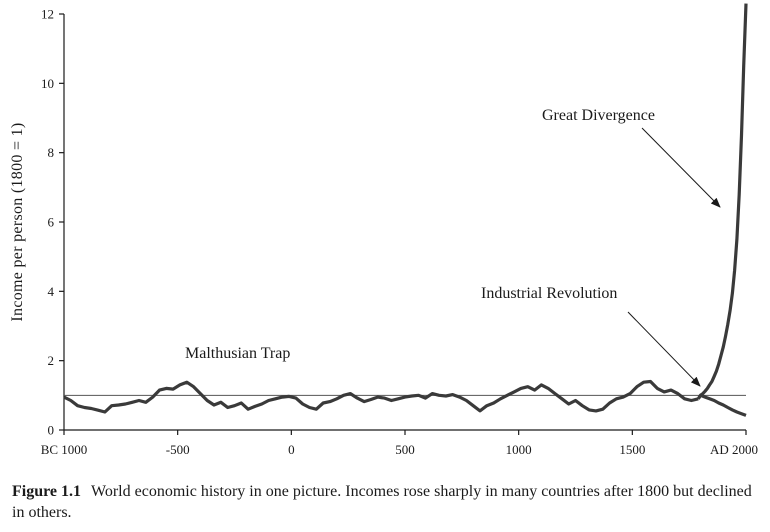  I want to click on x-tick-label: 500, so click(405, 449).